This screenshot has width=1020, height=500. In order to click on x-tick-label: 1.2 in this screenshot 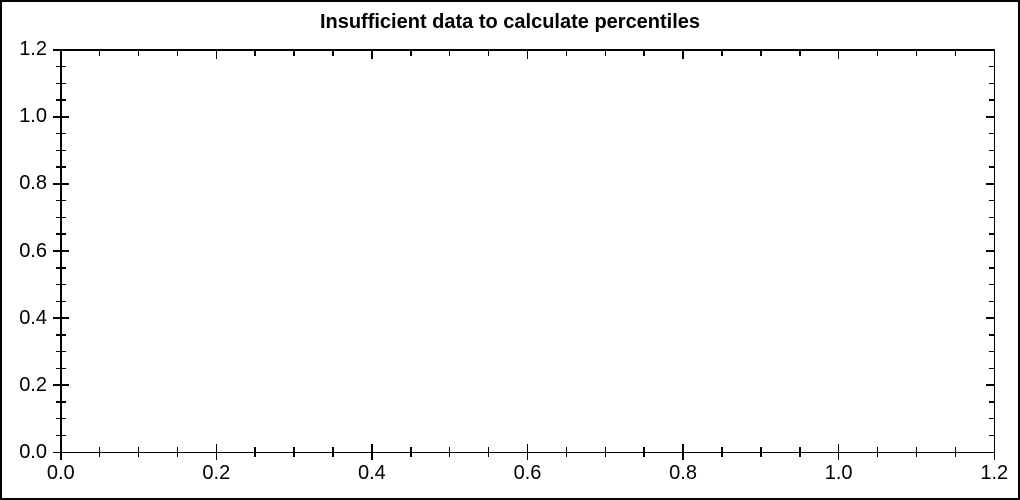, I will do `click(994, 473)`.